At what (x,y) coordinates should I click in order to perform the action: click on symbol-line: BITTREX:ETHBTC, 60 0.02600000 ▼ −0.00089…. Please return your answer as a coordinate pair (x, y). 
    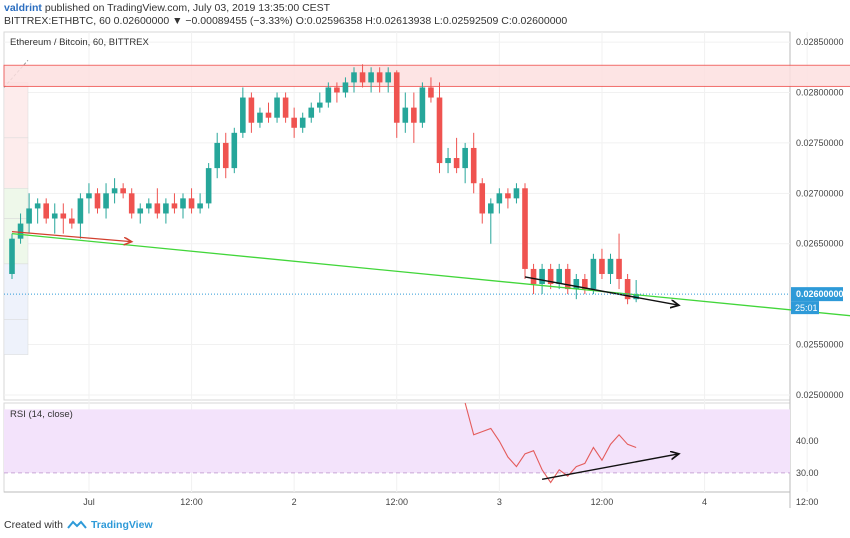
    Looking at the image, I should click on (286, 21).